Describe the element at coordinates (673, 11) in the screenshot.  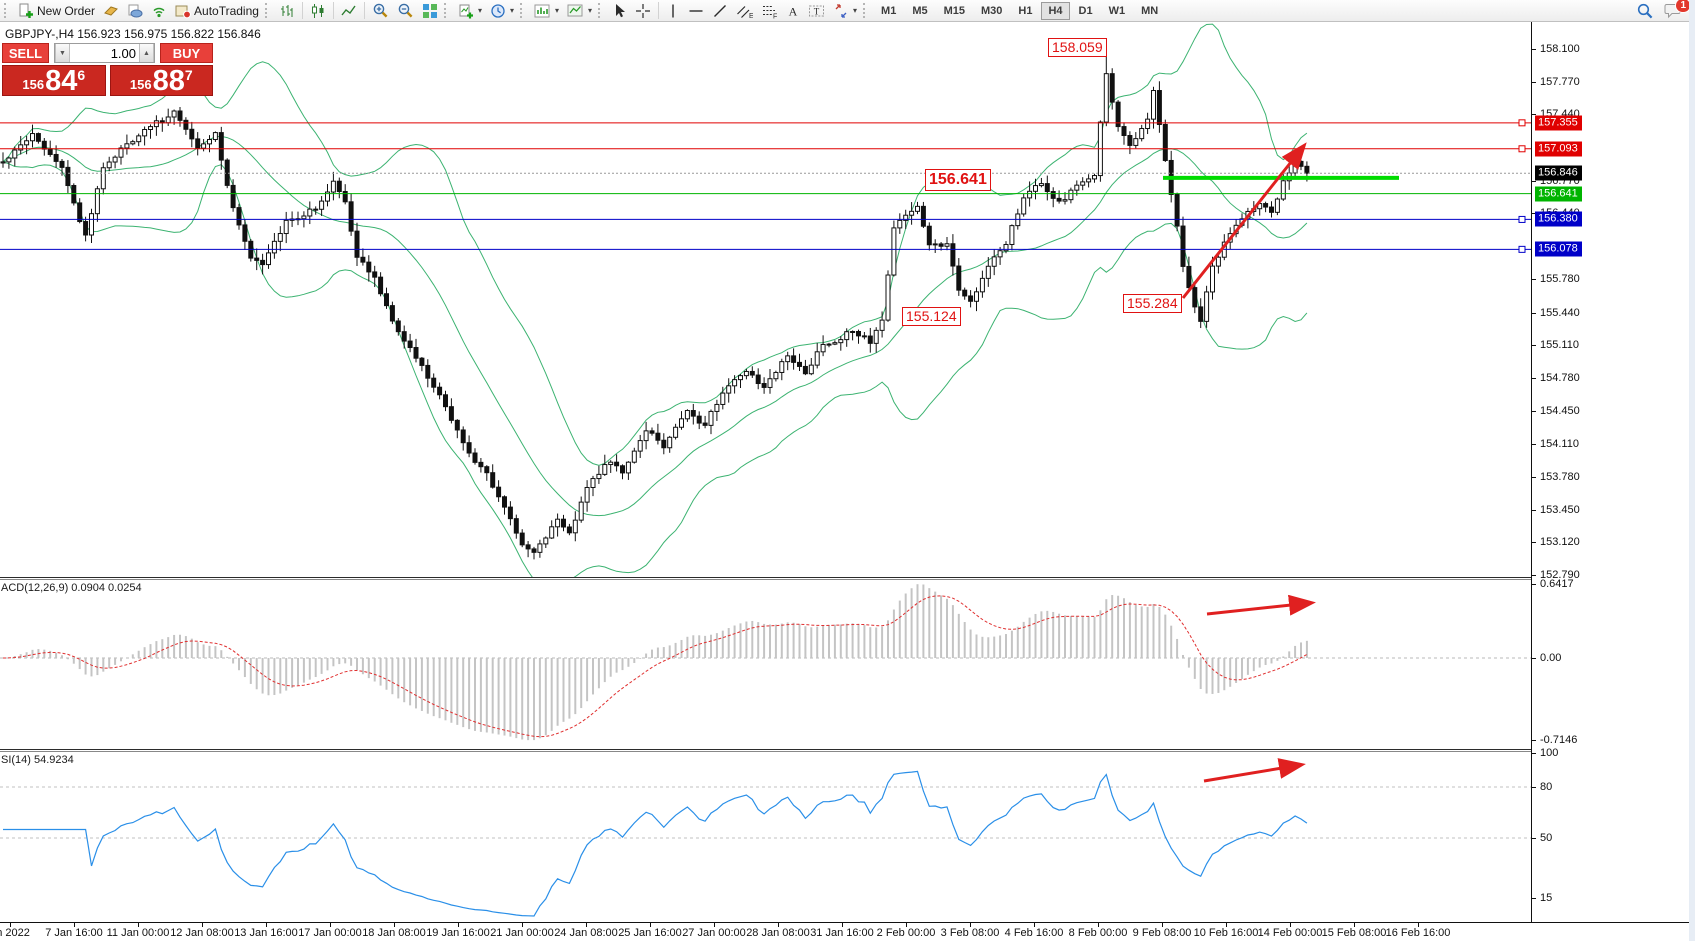
I see `vertical-line-tool-button` at that location.